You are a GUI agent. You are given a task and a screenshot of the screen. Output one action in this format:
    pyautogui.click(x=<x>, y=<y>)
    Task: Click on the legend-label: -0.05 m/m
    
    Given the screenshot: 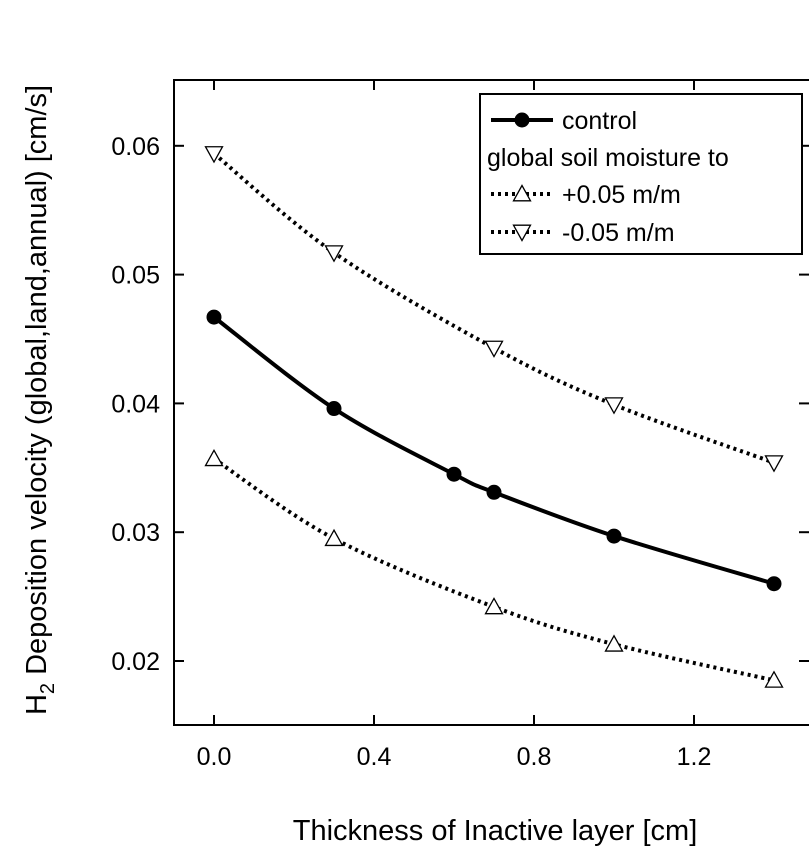 What is the action you would take?
    pyautogui.click(x=618, y=233)
    